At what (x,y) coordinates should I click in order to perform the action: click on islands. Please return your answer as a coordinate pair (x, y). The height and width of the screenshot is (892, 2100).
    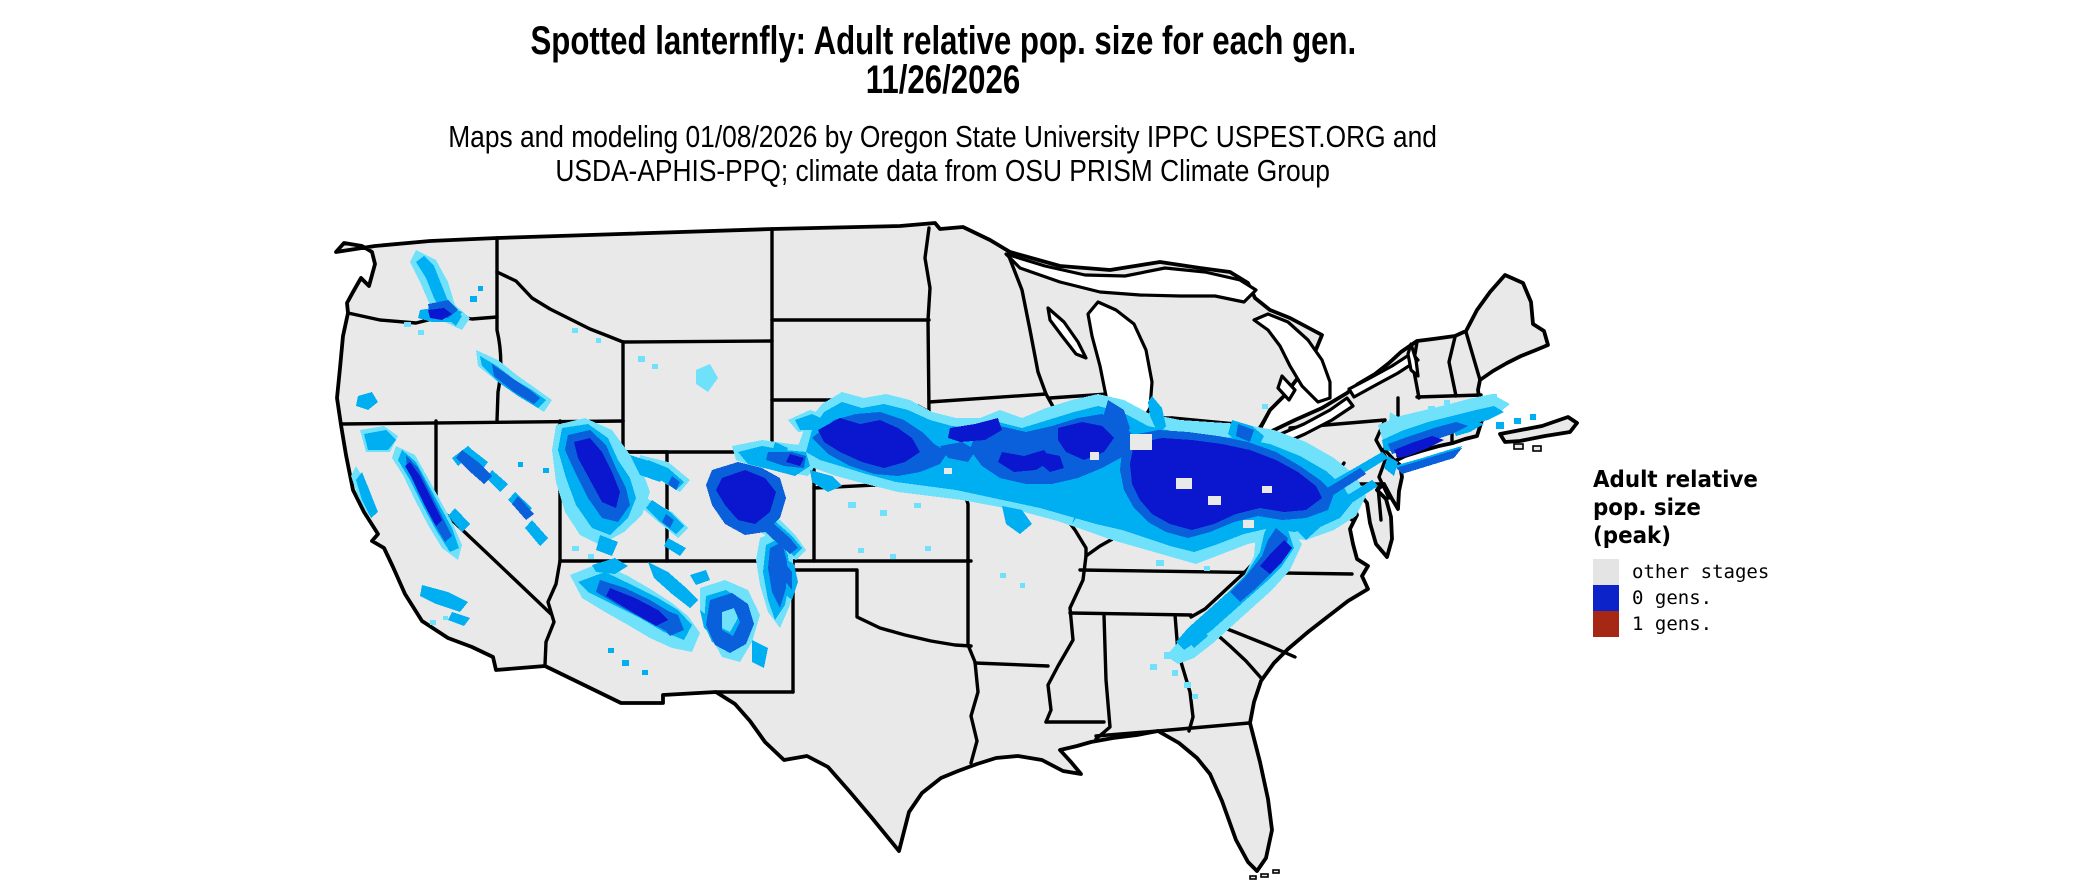
    Looking at the image, I should click on (1395, 661).